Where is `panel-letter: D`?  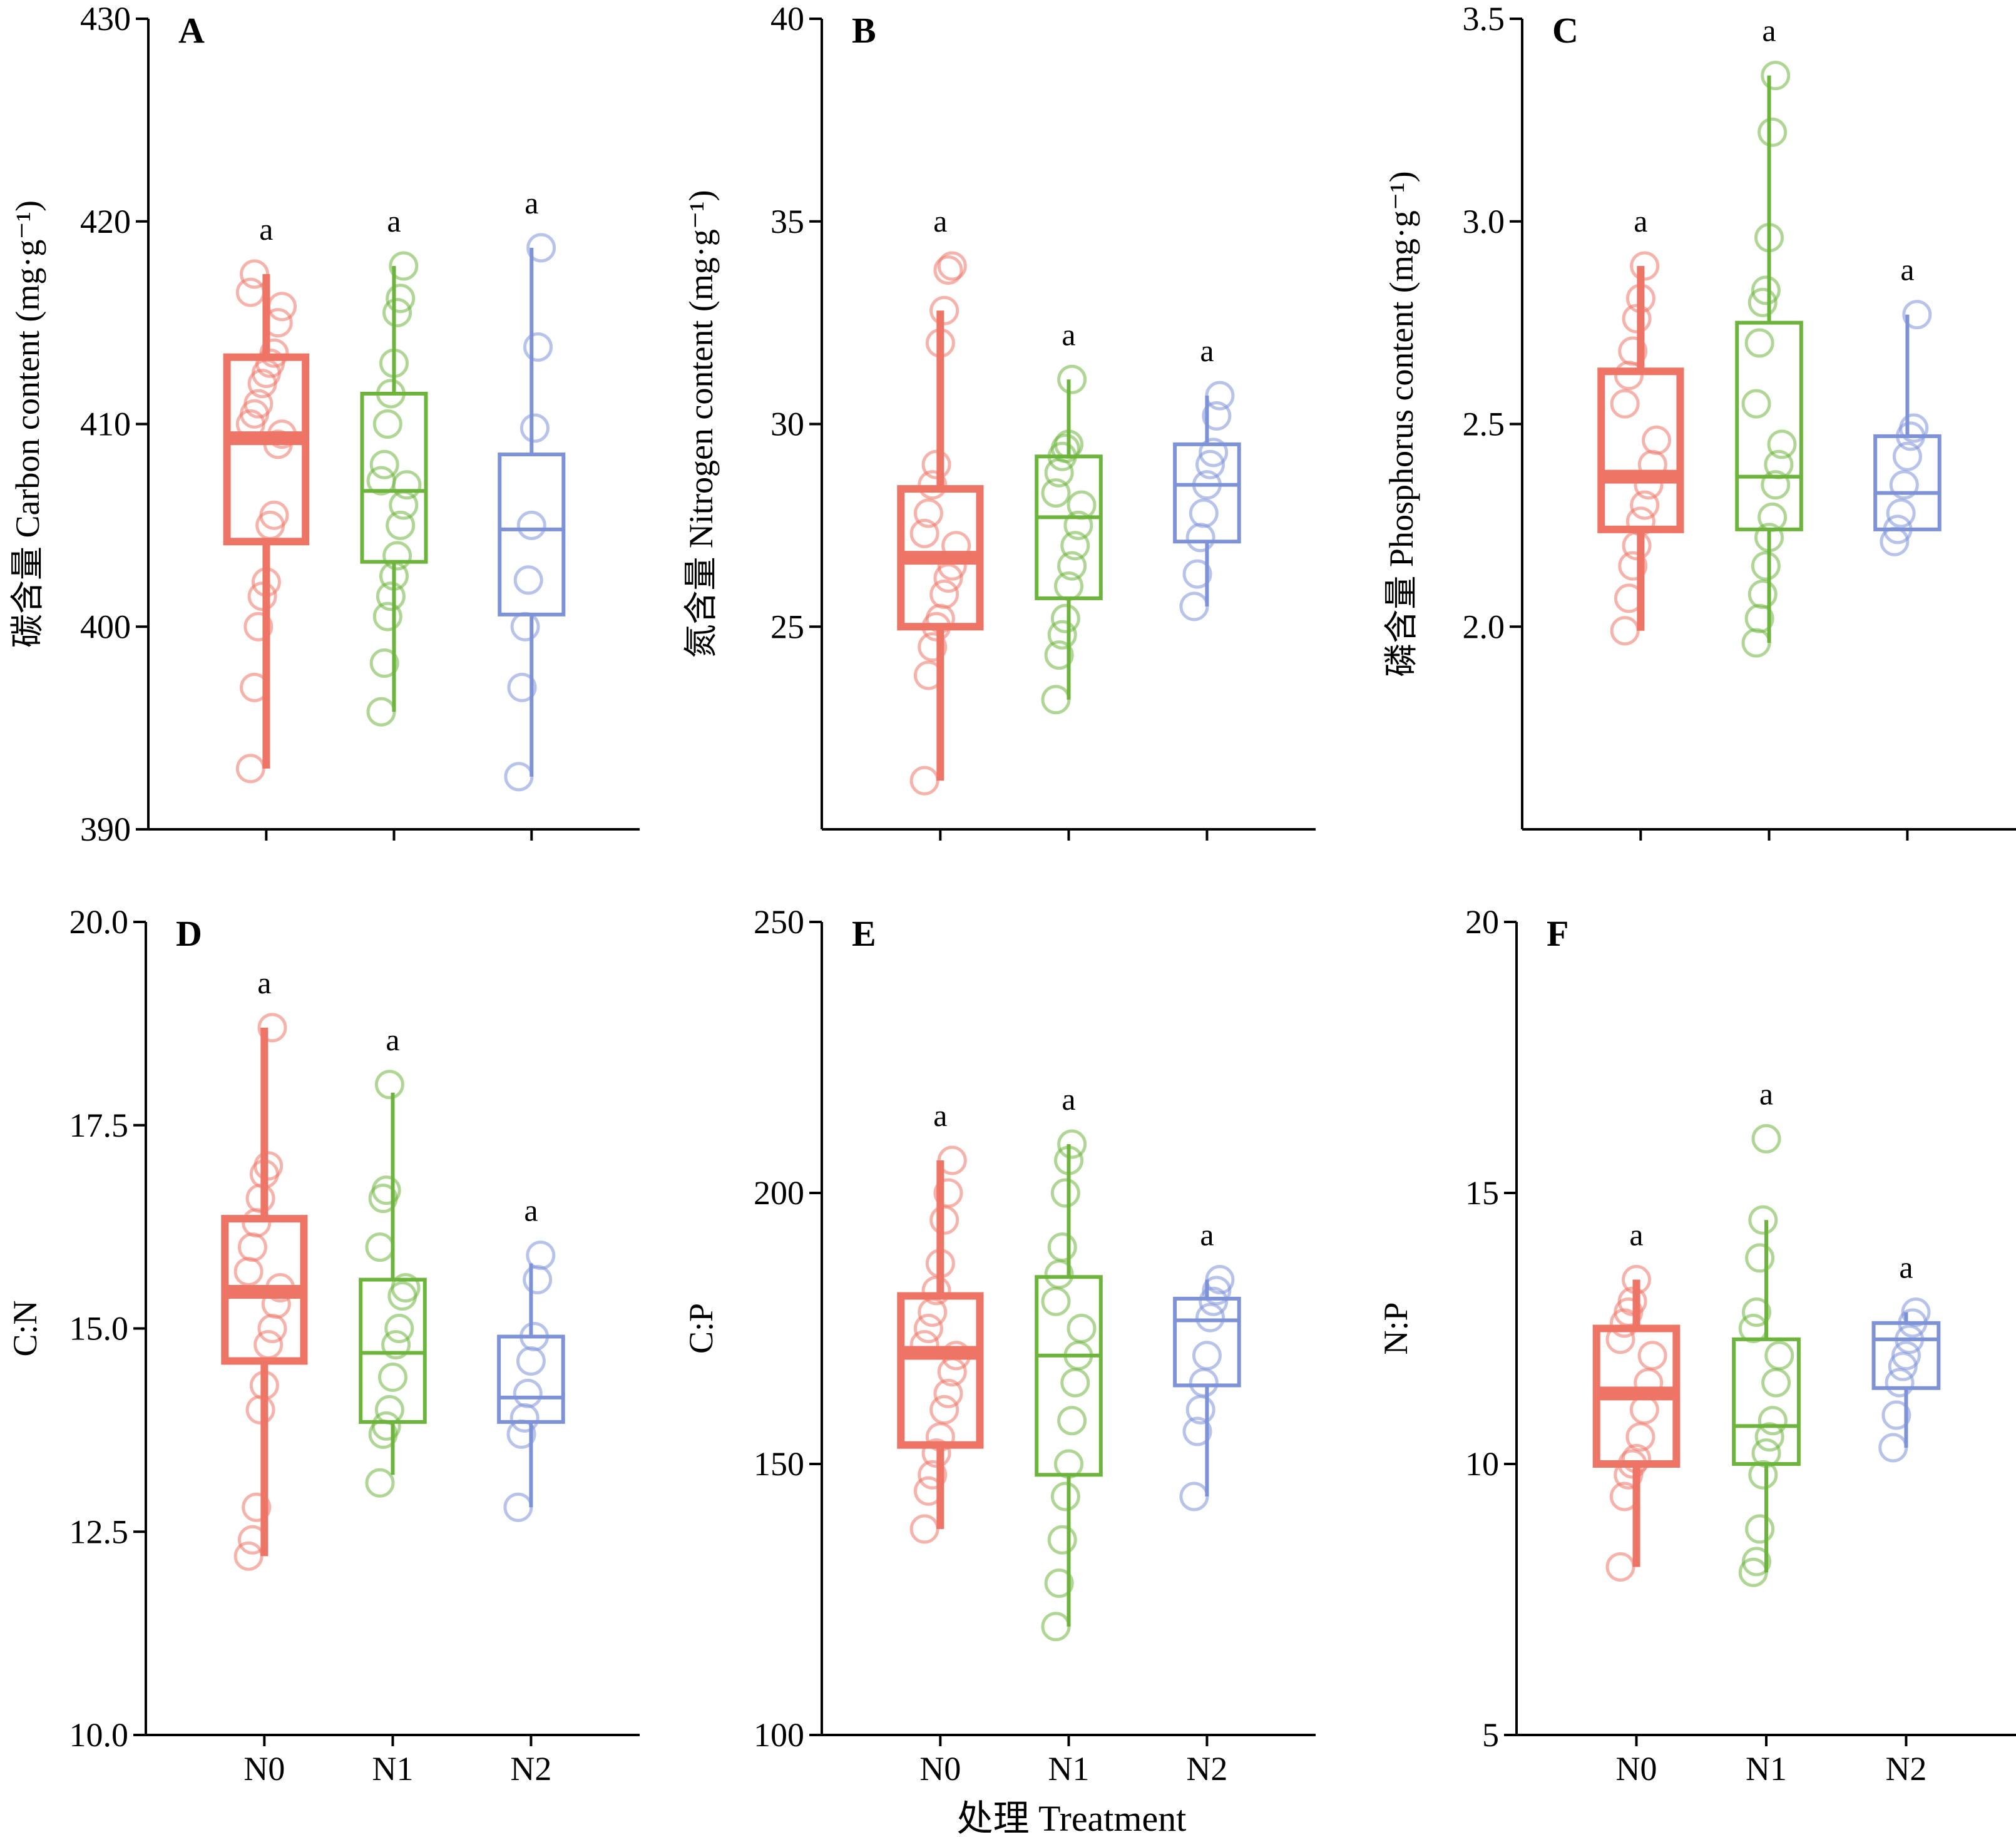
panel-letter: D is located at coordinates (189, 933).